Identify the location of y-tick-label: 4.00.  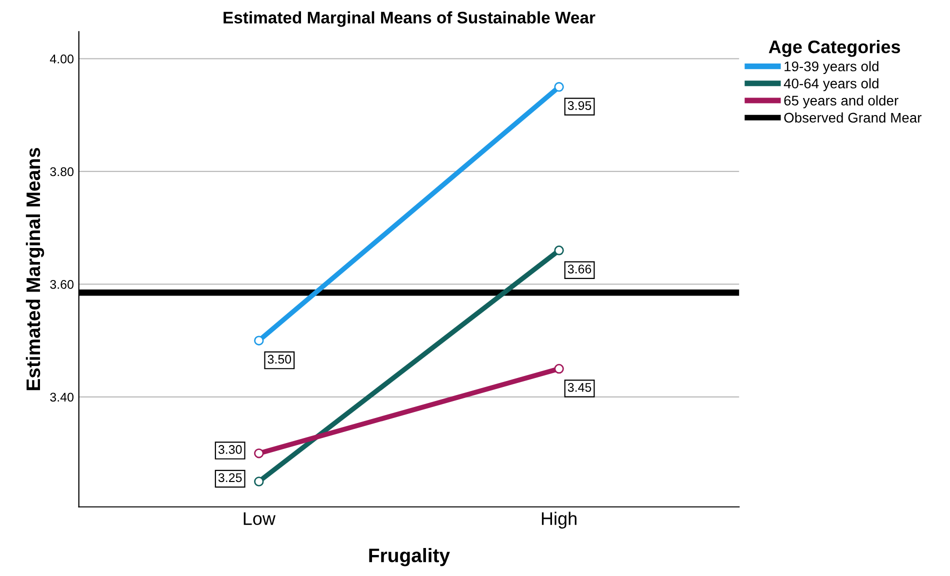
(62, 59).